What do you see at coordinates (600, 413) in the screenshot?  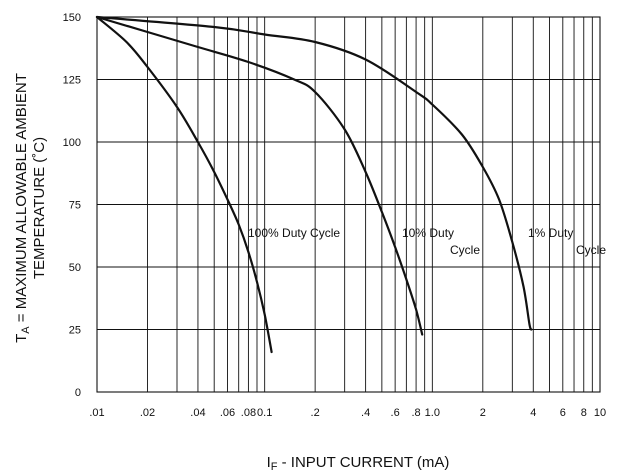 I see `x-tick-label: 10` at bounding box center [600, 413].